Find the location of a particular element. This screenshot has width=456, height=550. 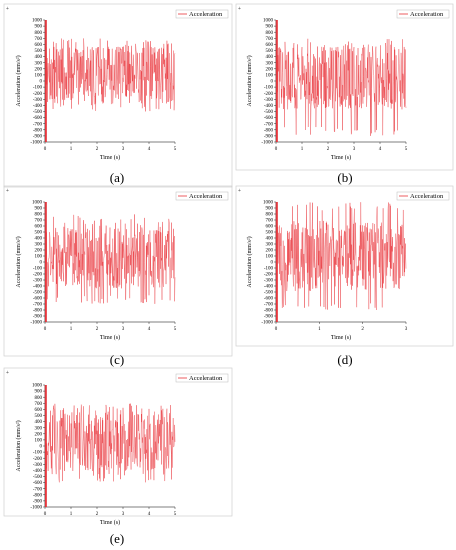

panel-caption: (d) is located at coordinates (344, 359).